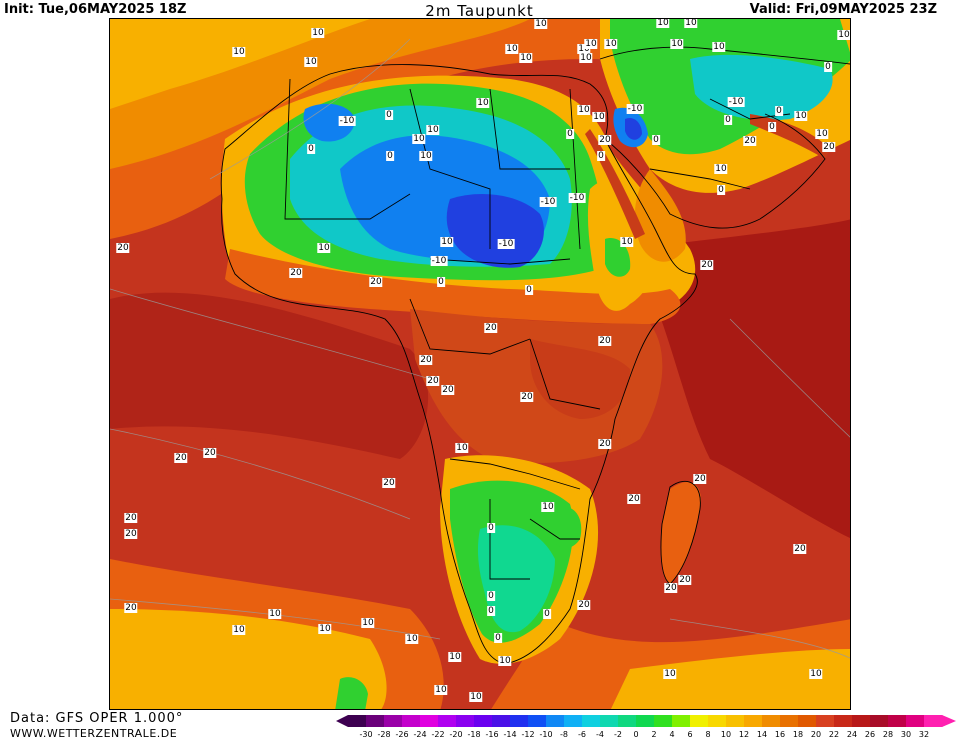 Image resolution: width=959 pixels, height=741 pixels. What do you see at coordinates (510, 734) in the screenshot?
I see `scale-tick-label: -14` at bounding box center [510, 734].